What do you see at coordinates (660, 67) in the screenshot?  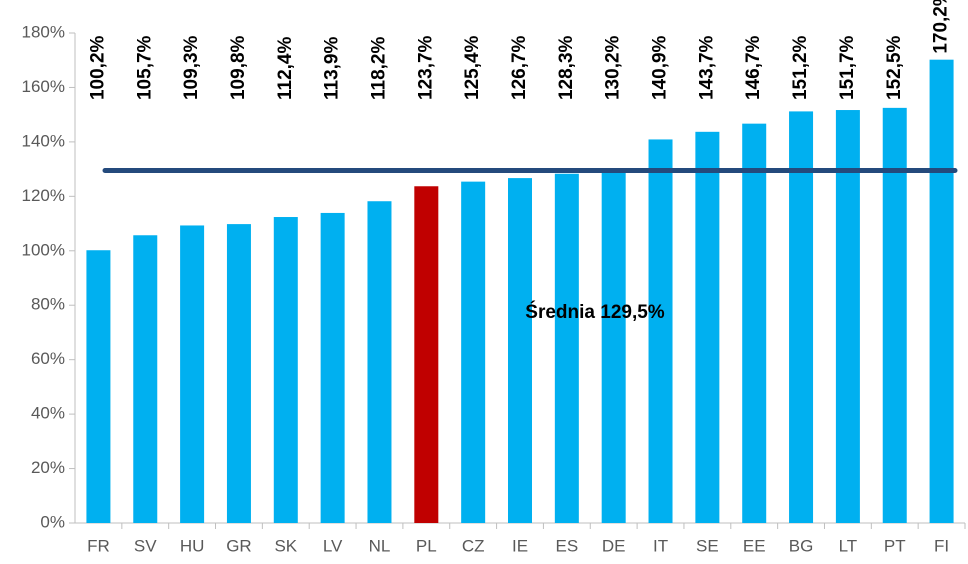 I see `value-label: 140,9%` at bounding box center [660, 67].